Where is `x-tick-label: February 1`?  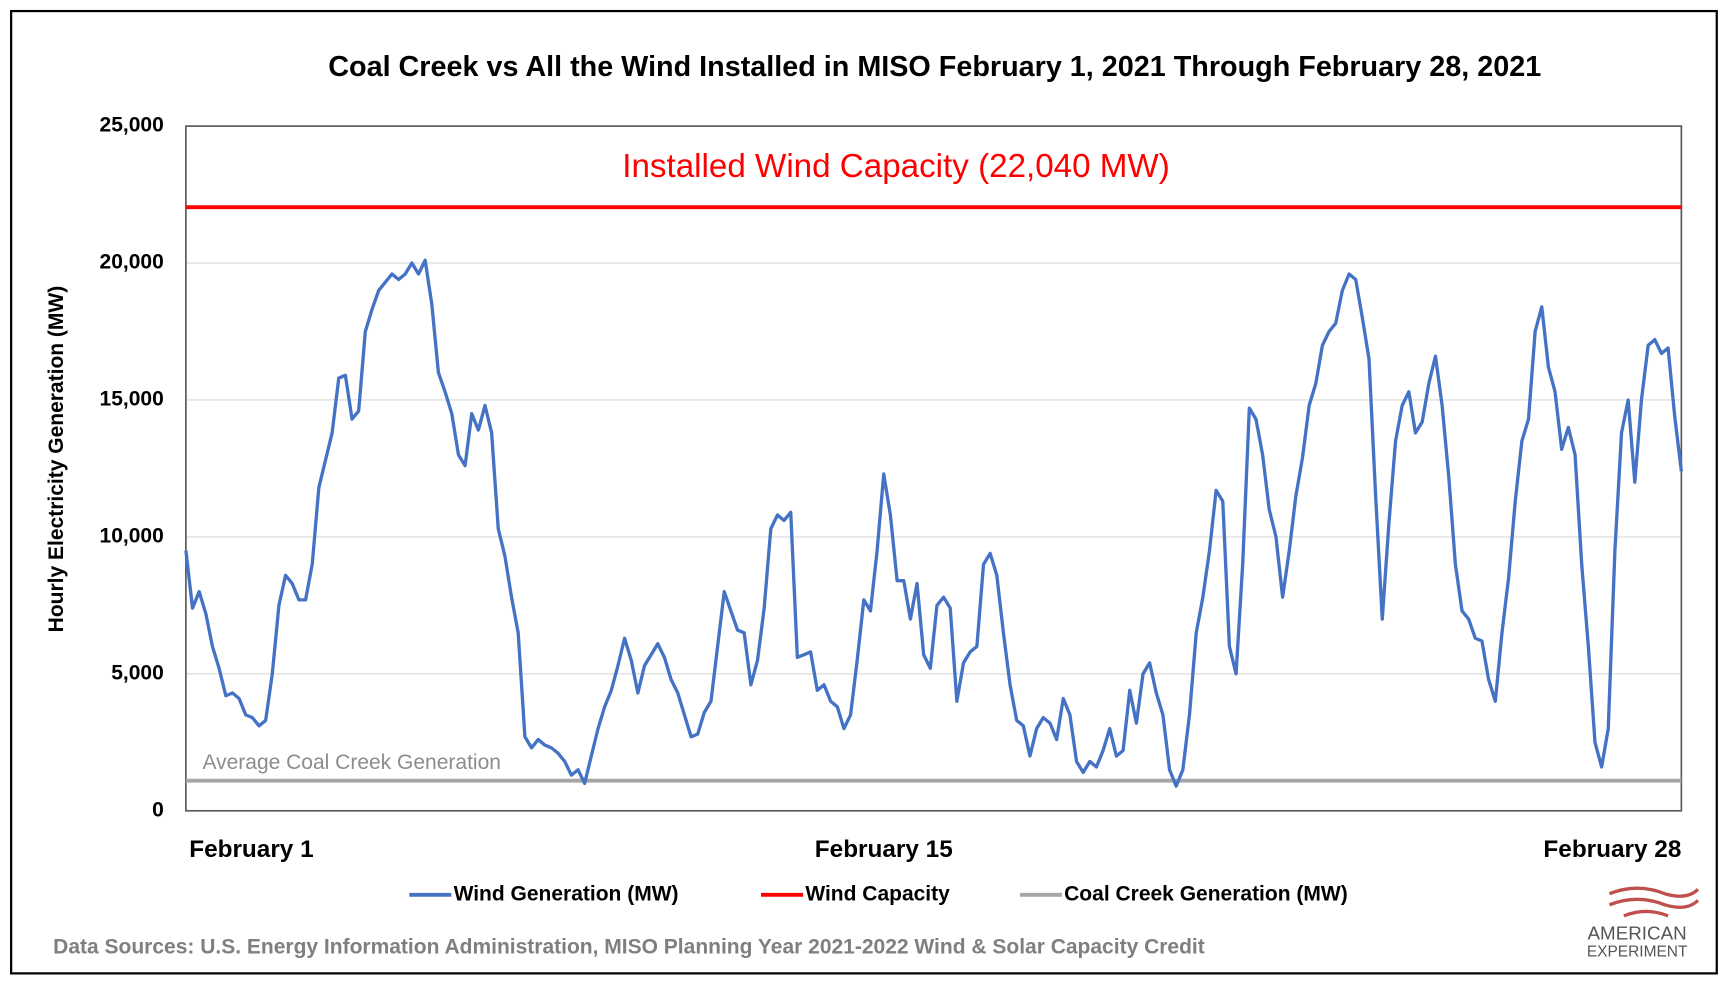
x-tick-label: February 1 is located at coordinates (251, 849).